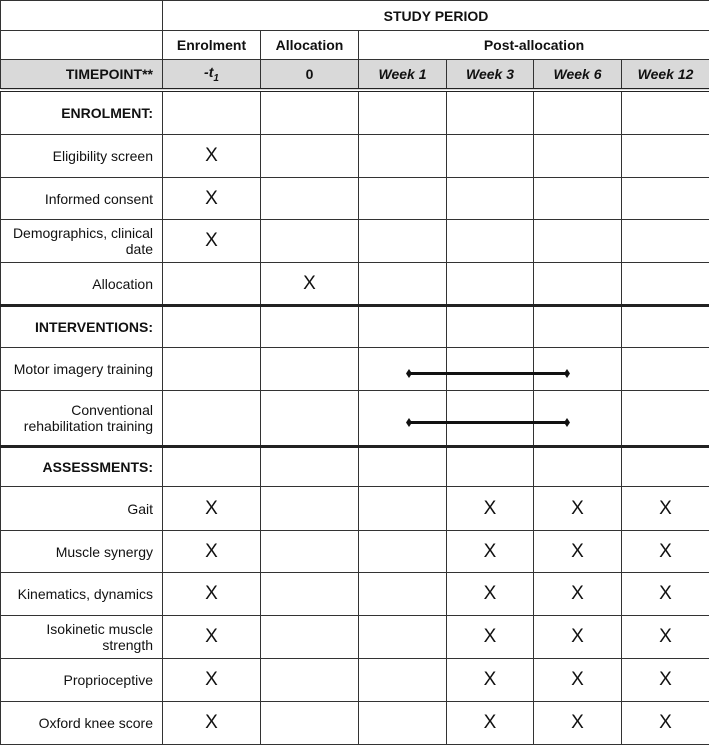 This screenshot has height=751, width=709. I want to click on timepoint-label: TIMEPOINT**, so click(81, 74).